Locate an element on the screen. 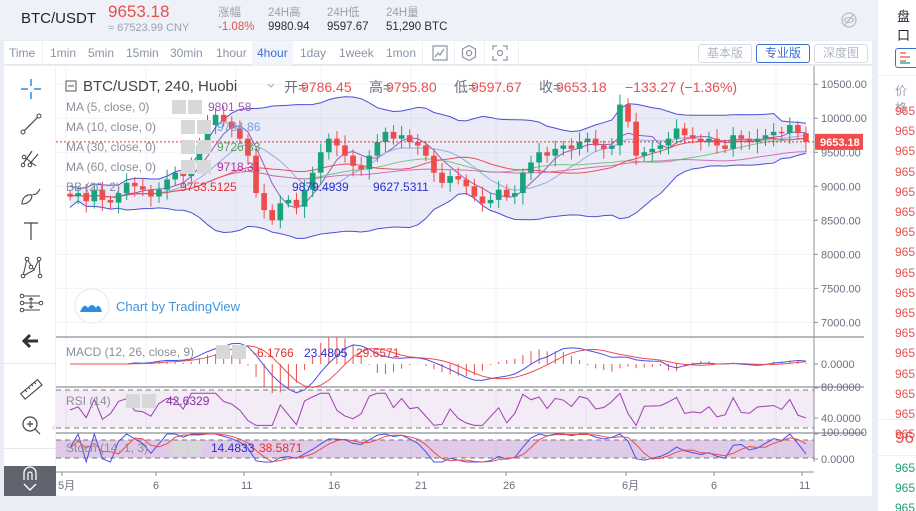 The height and width of the screenshot is (511, 916). ohlc-value: 9597.67 is located at coordinates (496, 87).